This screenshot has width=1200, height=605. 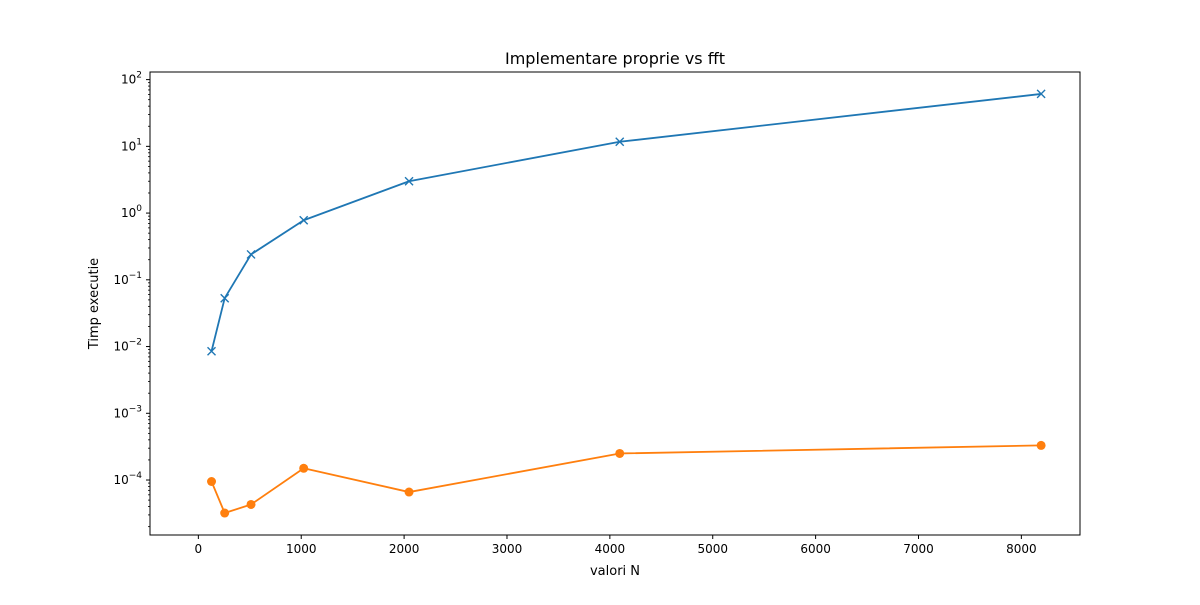 I want to click on y-tick-label: 10⁻¹, so click(x=127, y=279).